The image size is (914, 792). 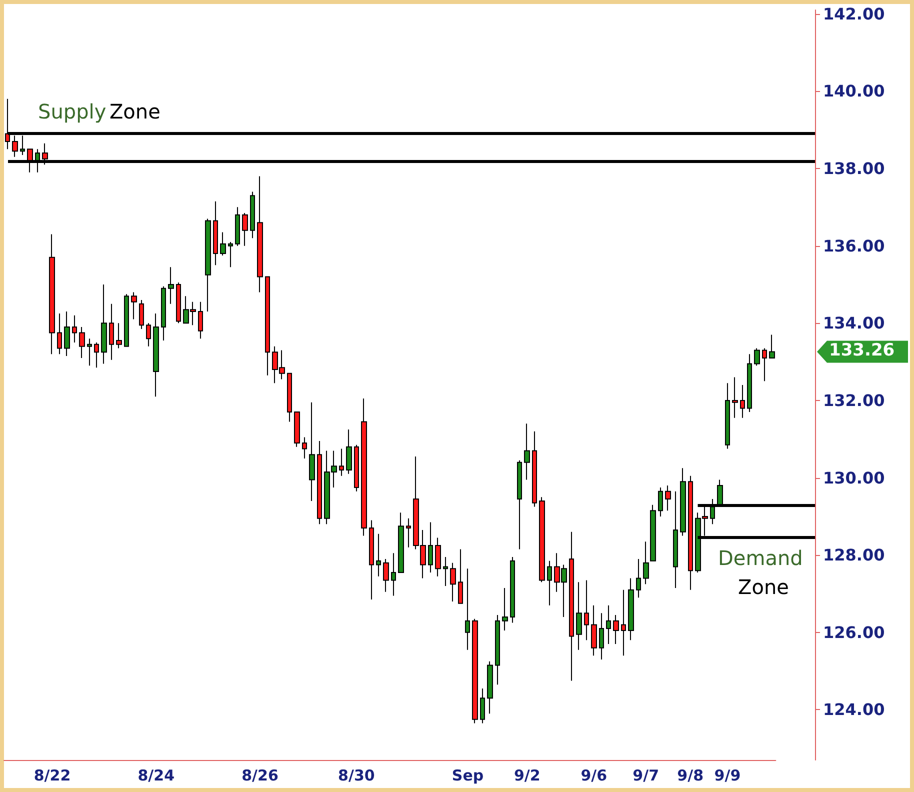 What do you see at coordinates (727, 775) in the screenshot?
I see `x-tick-label: 9/9` at bounding box center [727, 775].